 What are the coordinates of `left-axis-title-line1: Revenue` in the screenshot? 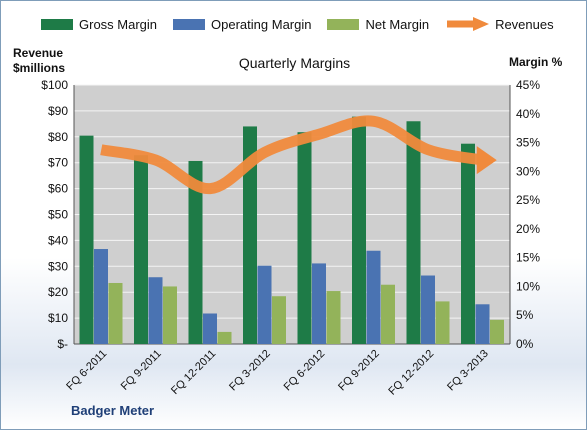 It's located at (38, 53).